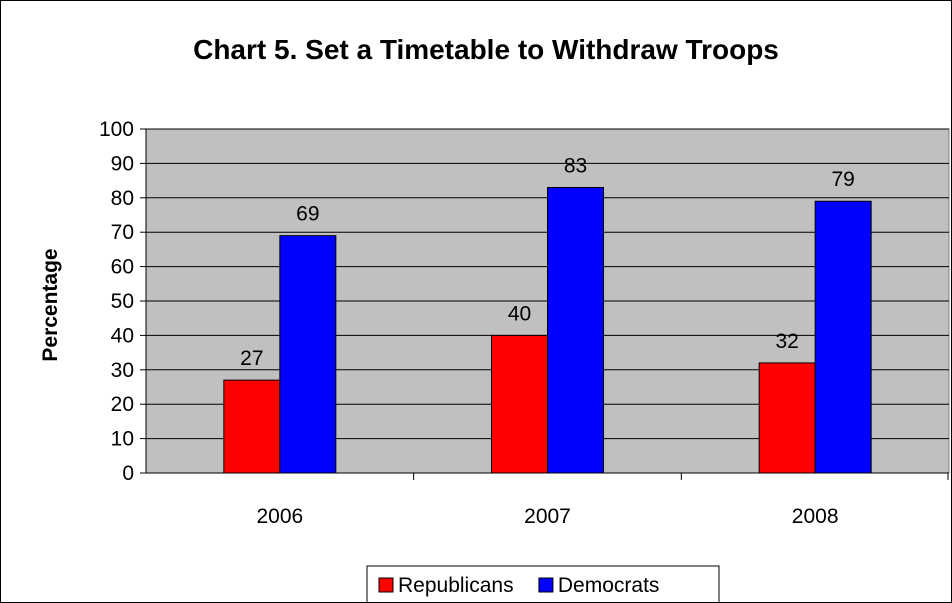 Image resolution: width=952 pixels, height=603 pixels. What do you see at coordinates (842, 179) in the screenshot?
I see `data-label: 79` at bounding box center [842, 179].